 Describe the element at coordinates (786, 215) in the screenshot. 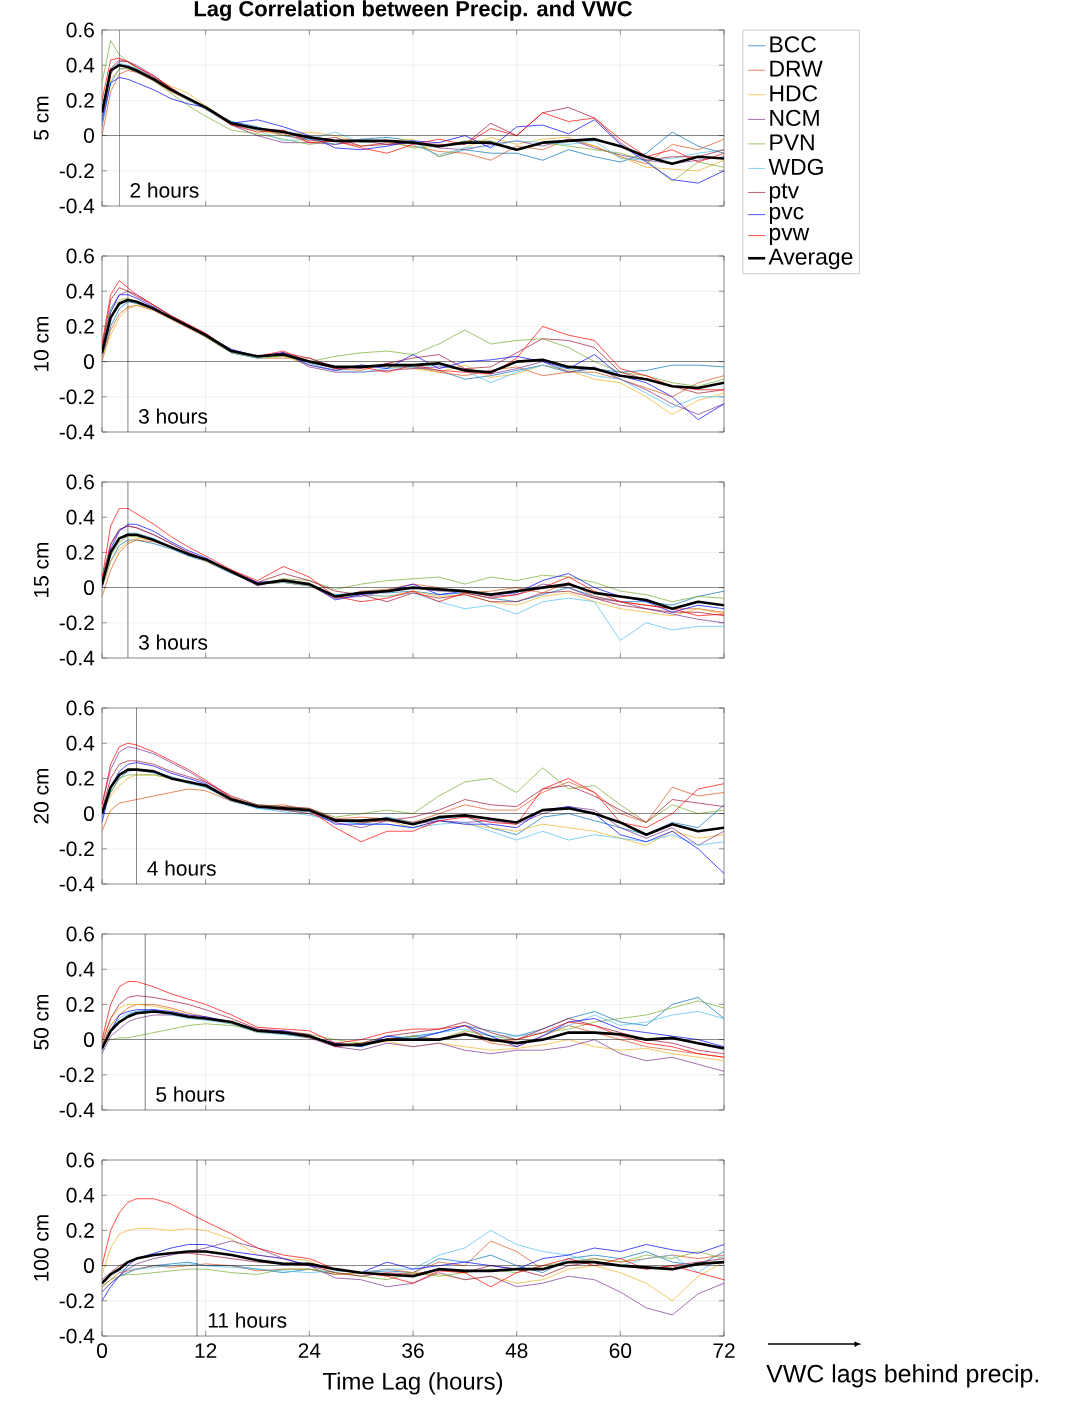

I see `legend-label: pvc` at that location.